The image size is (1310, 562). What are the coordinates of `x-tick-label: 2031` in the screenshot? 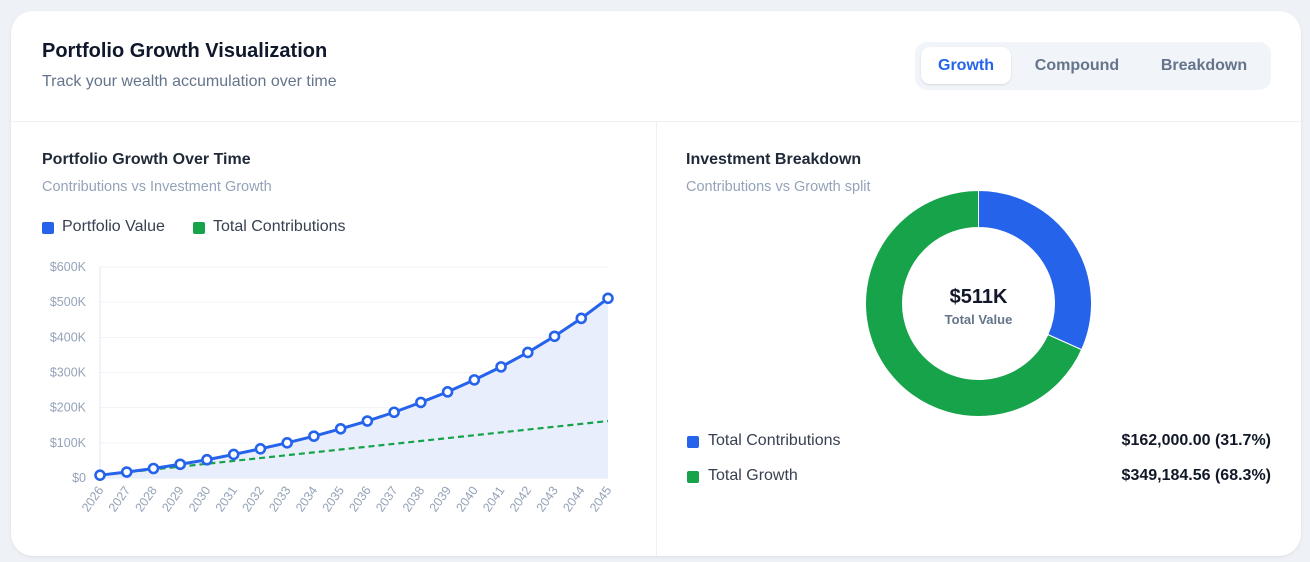 It's located at (226, 499).